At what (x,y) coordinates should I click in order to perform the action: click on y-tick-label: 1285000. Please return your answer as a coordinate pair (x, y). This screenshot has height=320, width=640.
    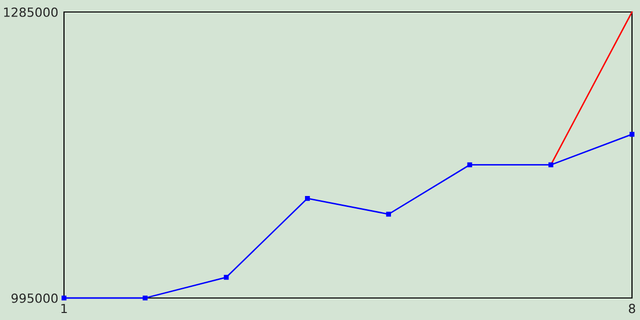
    Looking at the image, I should click on (31, 12).